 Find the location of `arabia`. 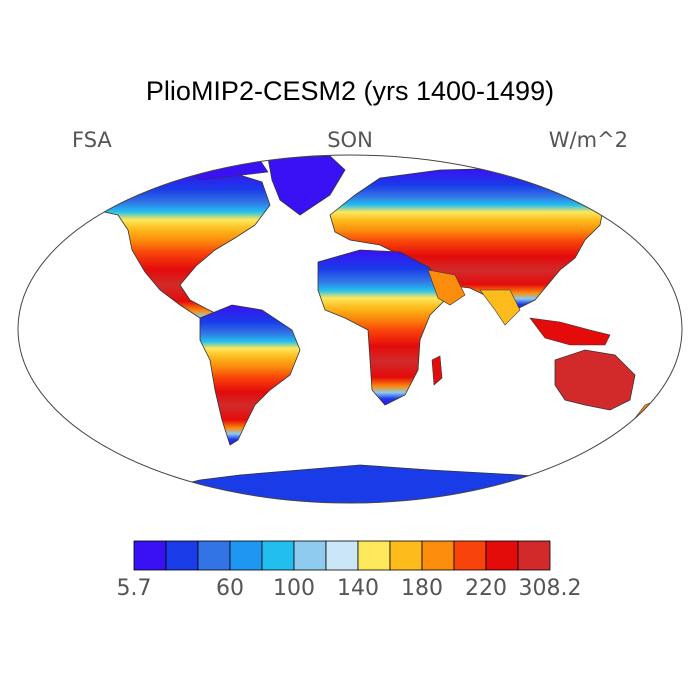

arabia is located at coordinates (446, 287).